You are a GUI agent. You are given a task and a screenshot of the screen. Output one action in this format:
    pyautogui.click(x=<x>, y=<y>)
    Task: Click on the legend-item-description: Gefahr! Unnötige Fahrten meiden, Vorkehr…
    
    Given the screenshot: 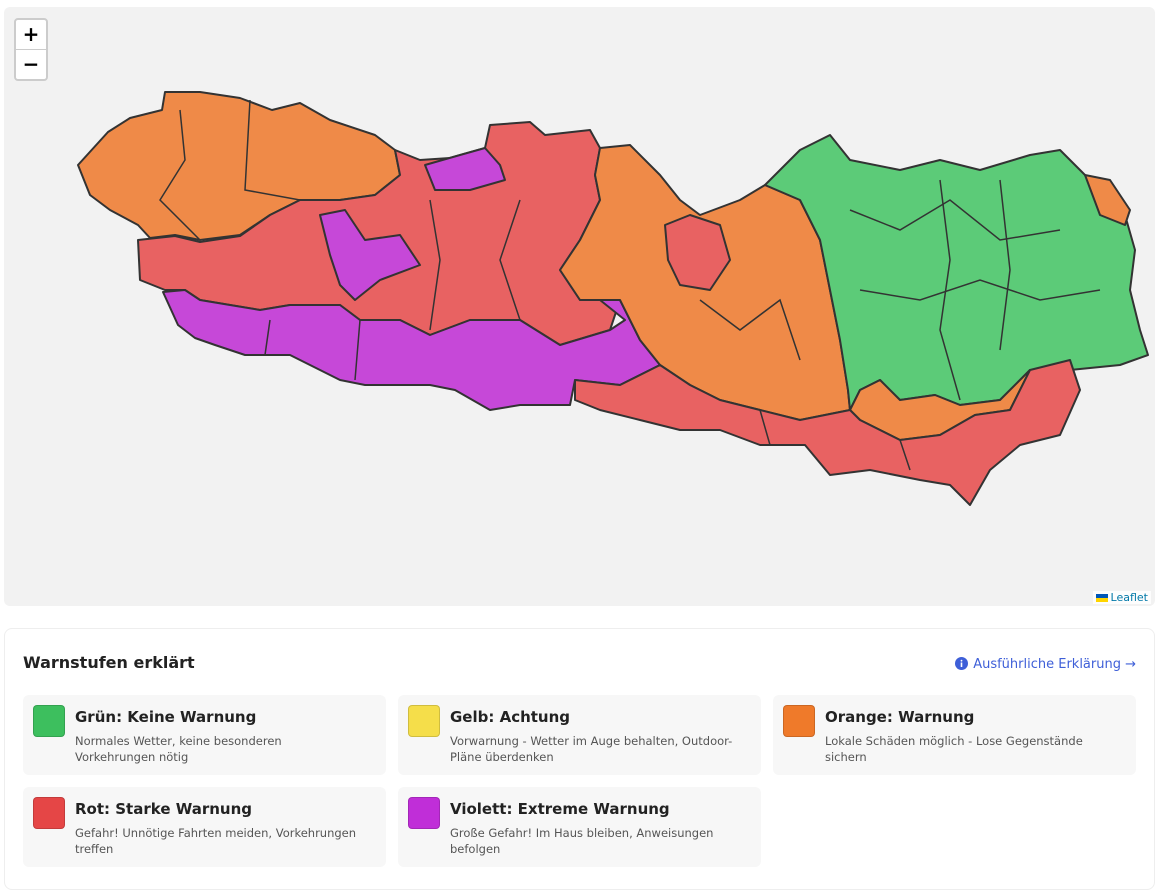 What is the action you would take?
    pyautogui.click(x=216, y=841)
    